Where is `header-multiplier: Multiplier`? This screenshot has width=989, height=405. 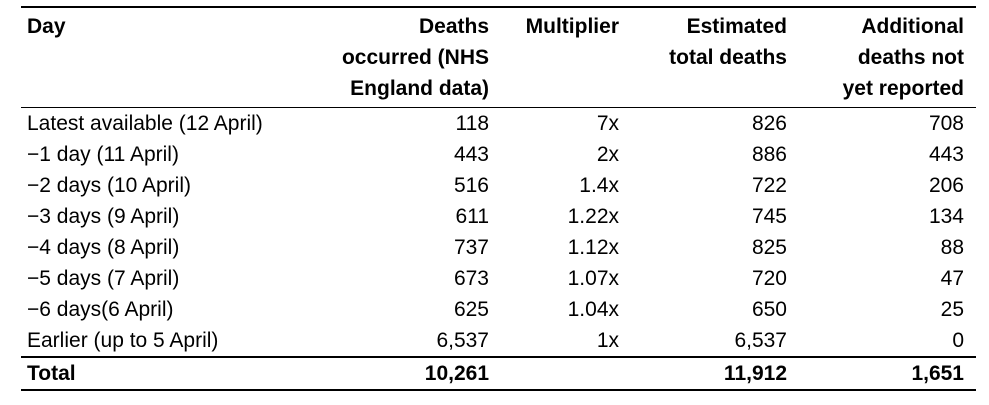 header-multiplier: Multiplier is located at coordinates (566, 57).